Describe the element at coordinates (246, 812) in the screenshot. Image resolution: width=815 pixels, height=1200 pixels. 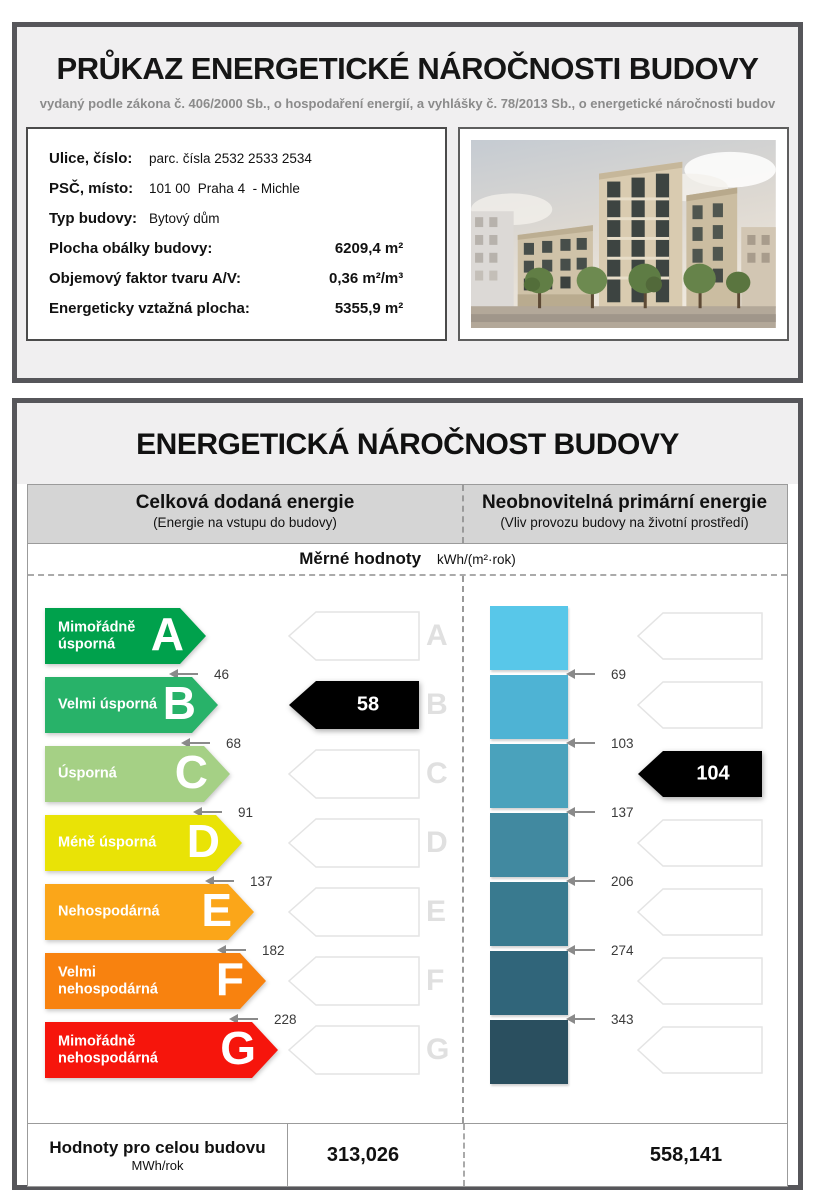
I see `threshold-value: 91` at that location.